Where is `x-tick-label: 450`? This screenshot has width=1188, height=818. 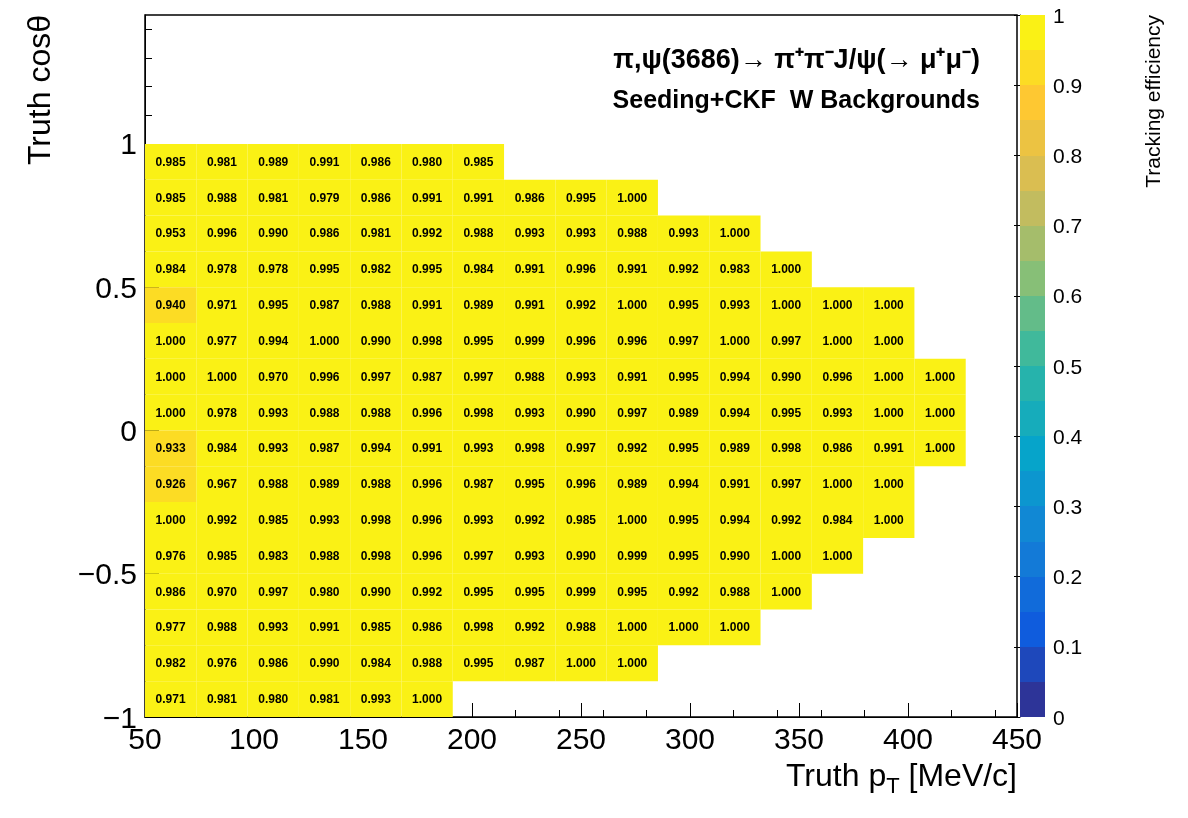
x-tick-label: 450 is located at coordinates (1017, 738).